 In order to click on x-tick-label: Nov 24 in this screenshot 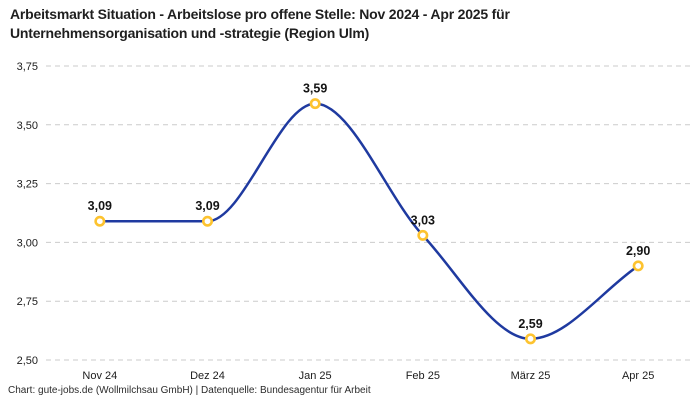, I will do `click(99, 376)`.